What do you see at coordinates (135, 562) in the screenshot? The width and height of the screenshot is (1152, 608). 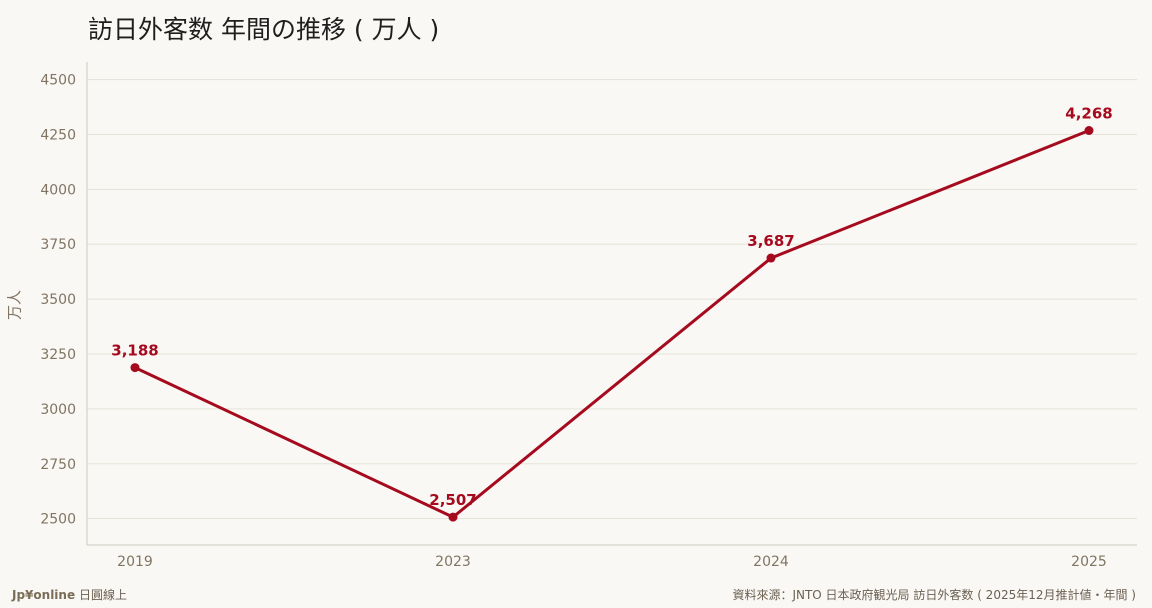 I see `x-tick-label: 2019` at bounding box center [135, 562].